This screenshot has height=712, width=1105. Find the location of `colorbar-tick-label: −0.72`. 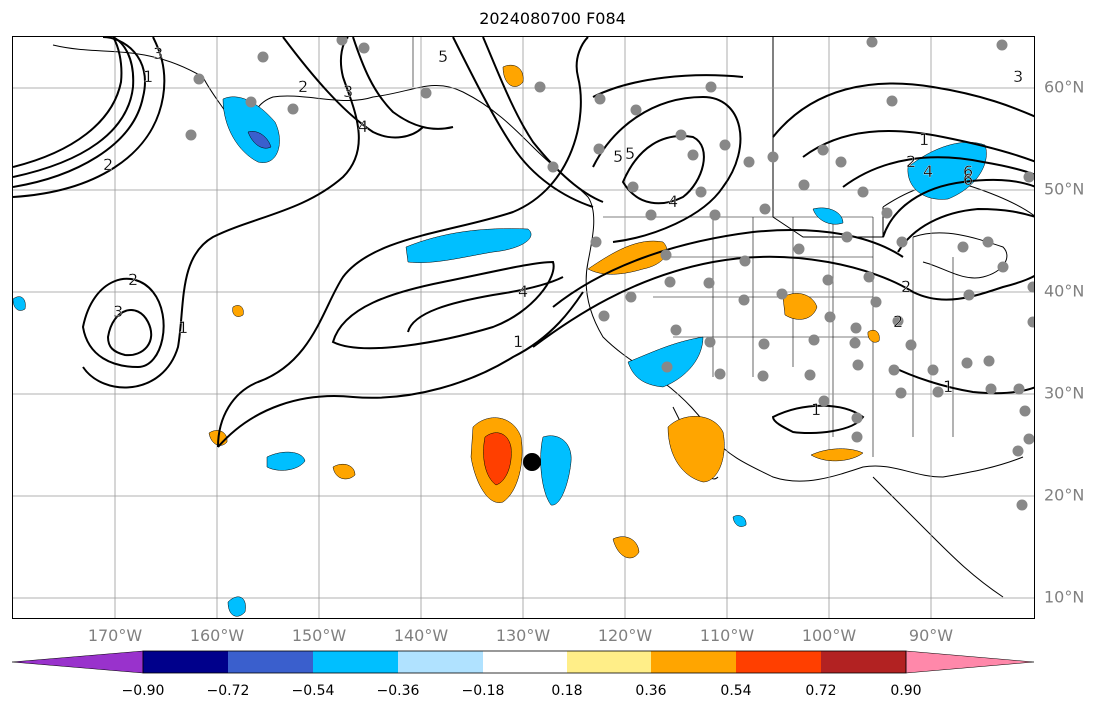

colorbar-tick-label: −0.72 is located at coordinates (228, 691).